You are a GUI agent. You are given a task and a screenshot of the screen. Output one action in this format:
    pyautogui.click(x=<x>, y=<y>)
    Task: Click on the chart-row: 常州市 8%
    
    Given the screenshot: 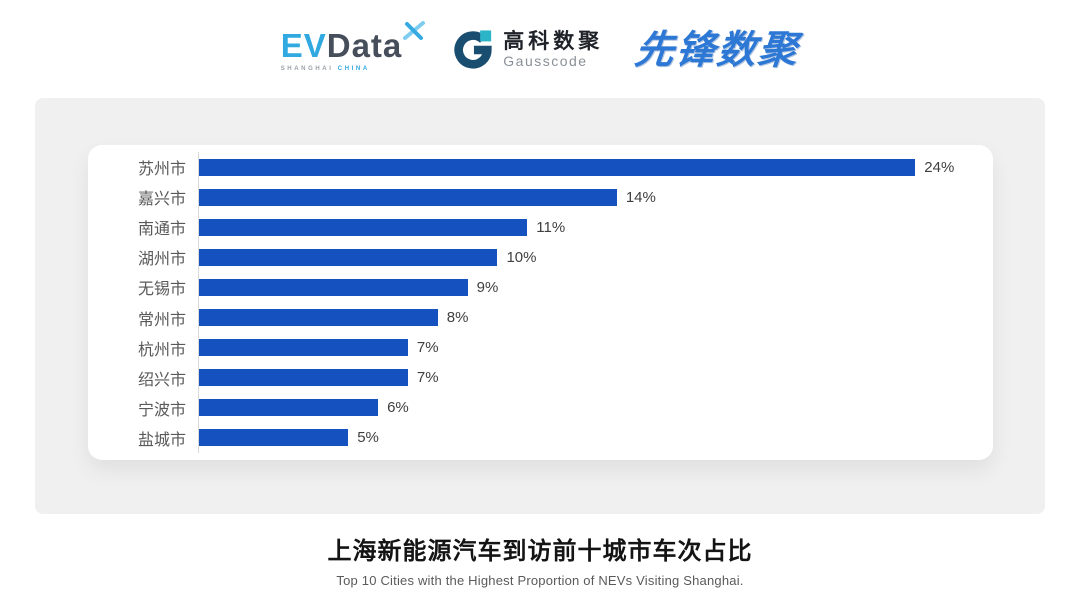 What is the action you would take?
    pyautogui.click(x=531, y=317)
    